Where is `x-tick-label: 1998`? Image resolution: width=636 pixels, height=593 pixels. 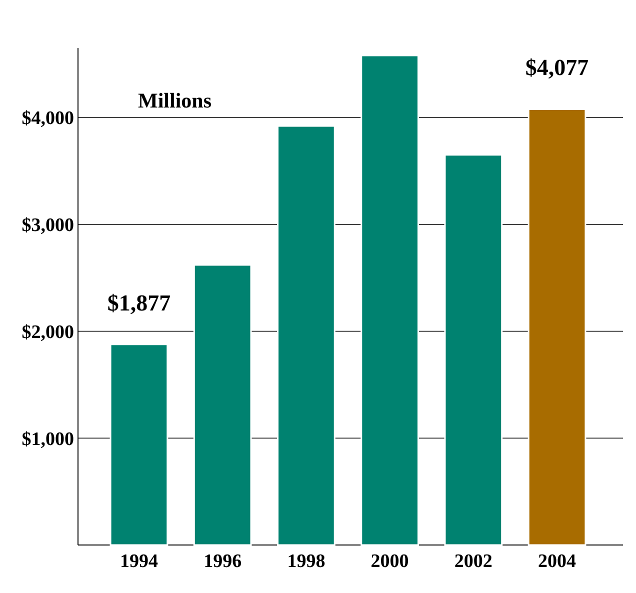
x-tick-label: 1998 is located at coordinates (306, 561).